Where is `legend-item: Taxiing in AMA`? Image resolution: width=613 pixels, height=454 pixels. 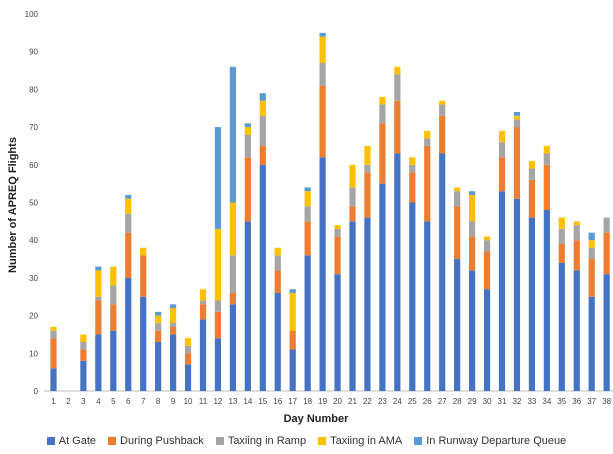
legend-item: Taxiing in AMA is located at coordinates (360, 441).